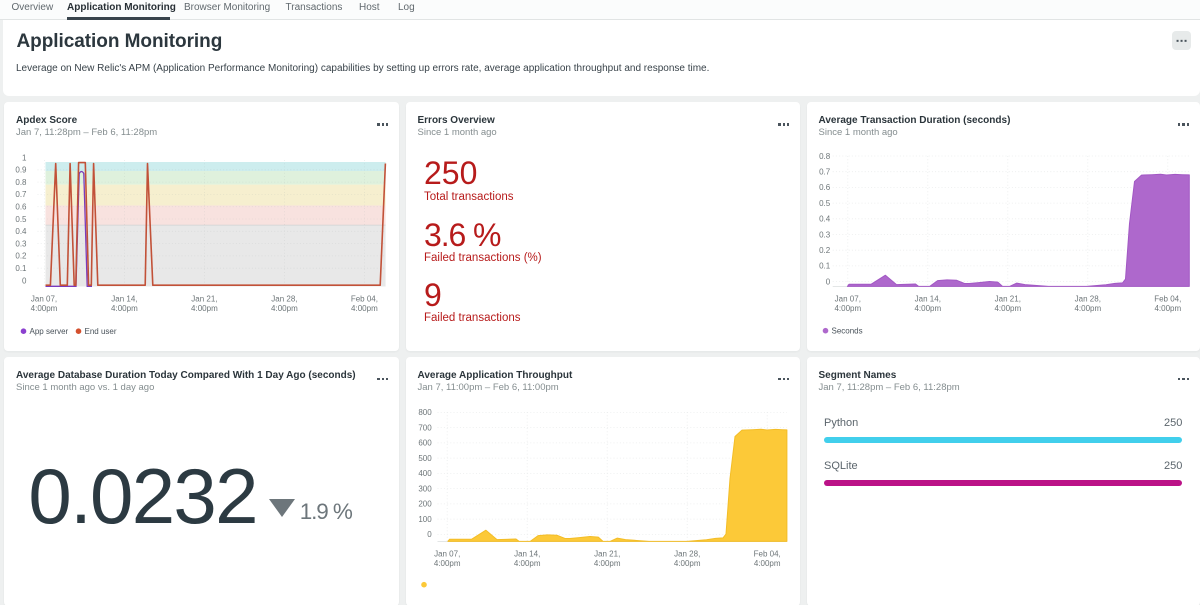  What do you see at coordinates (425, 458) in the screenshot?
I see `svg-text: 500` at bounding box center [425, 458].